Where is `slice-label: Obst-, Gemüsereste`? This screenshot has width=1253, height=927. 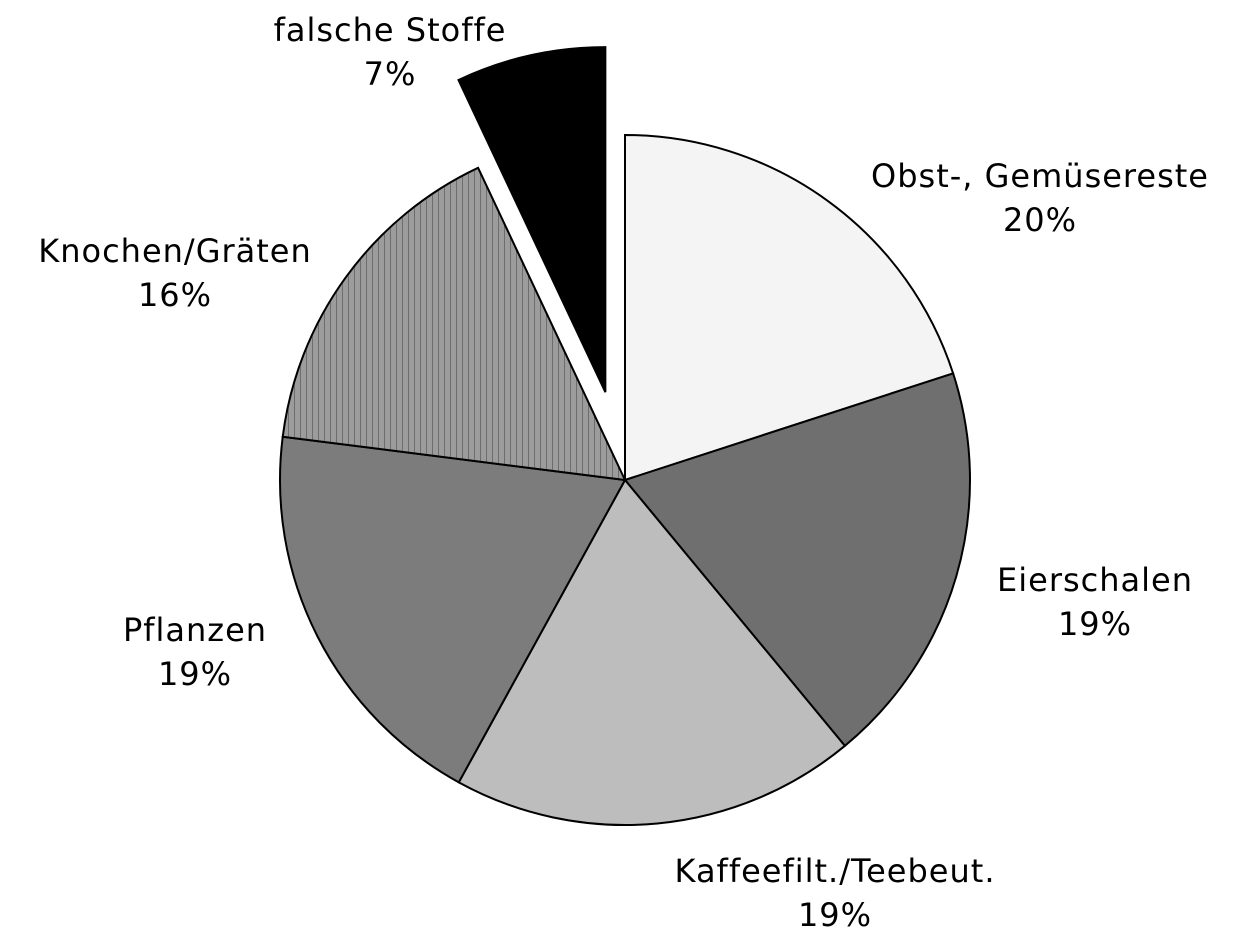 slice-label: Obst-, Gemüsereste is located at coordinates (1040, 176).